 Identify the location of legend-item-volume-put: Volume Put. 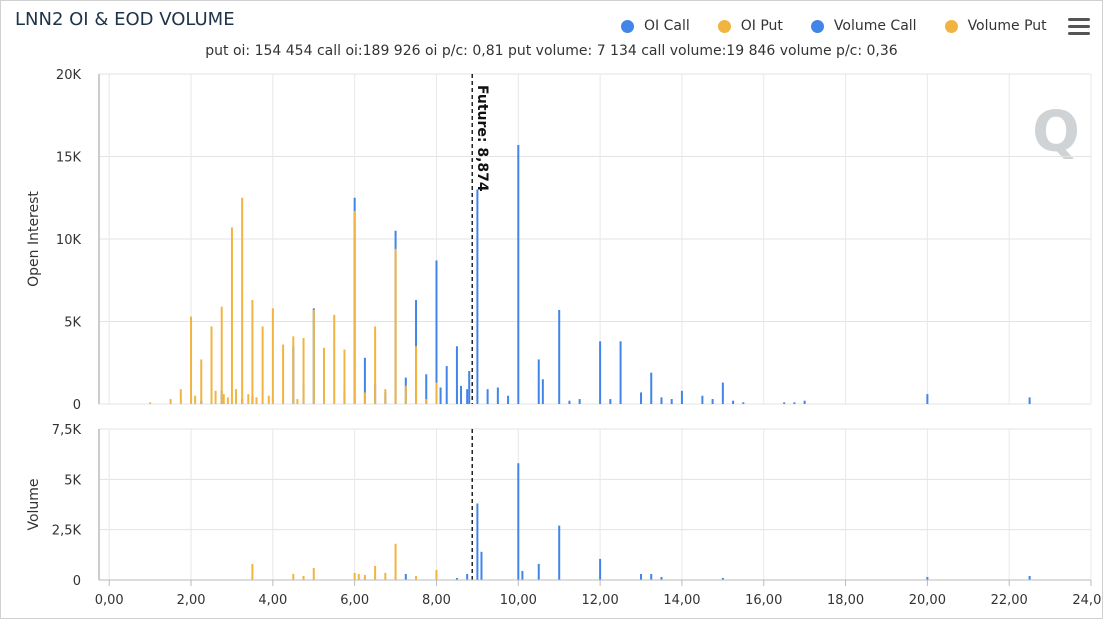
(995, 26).